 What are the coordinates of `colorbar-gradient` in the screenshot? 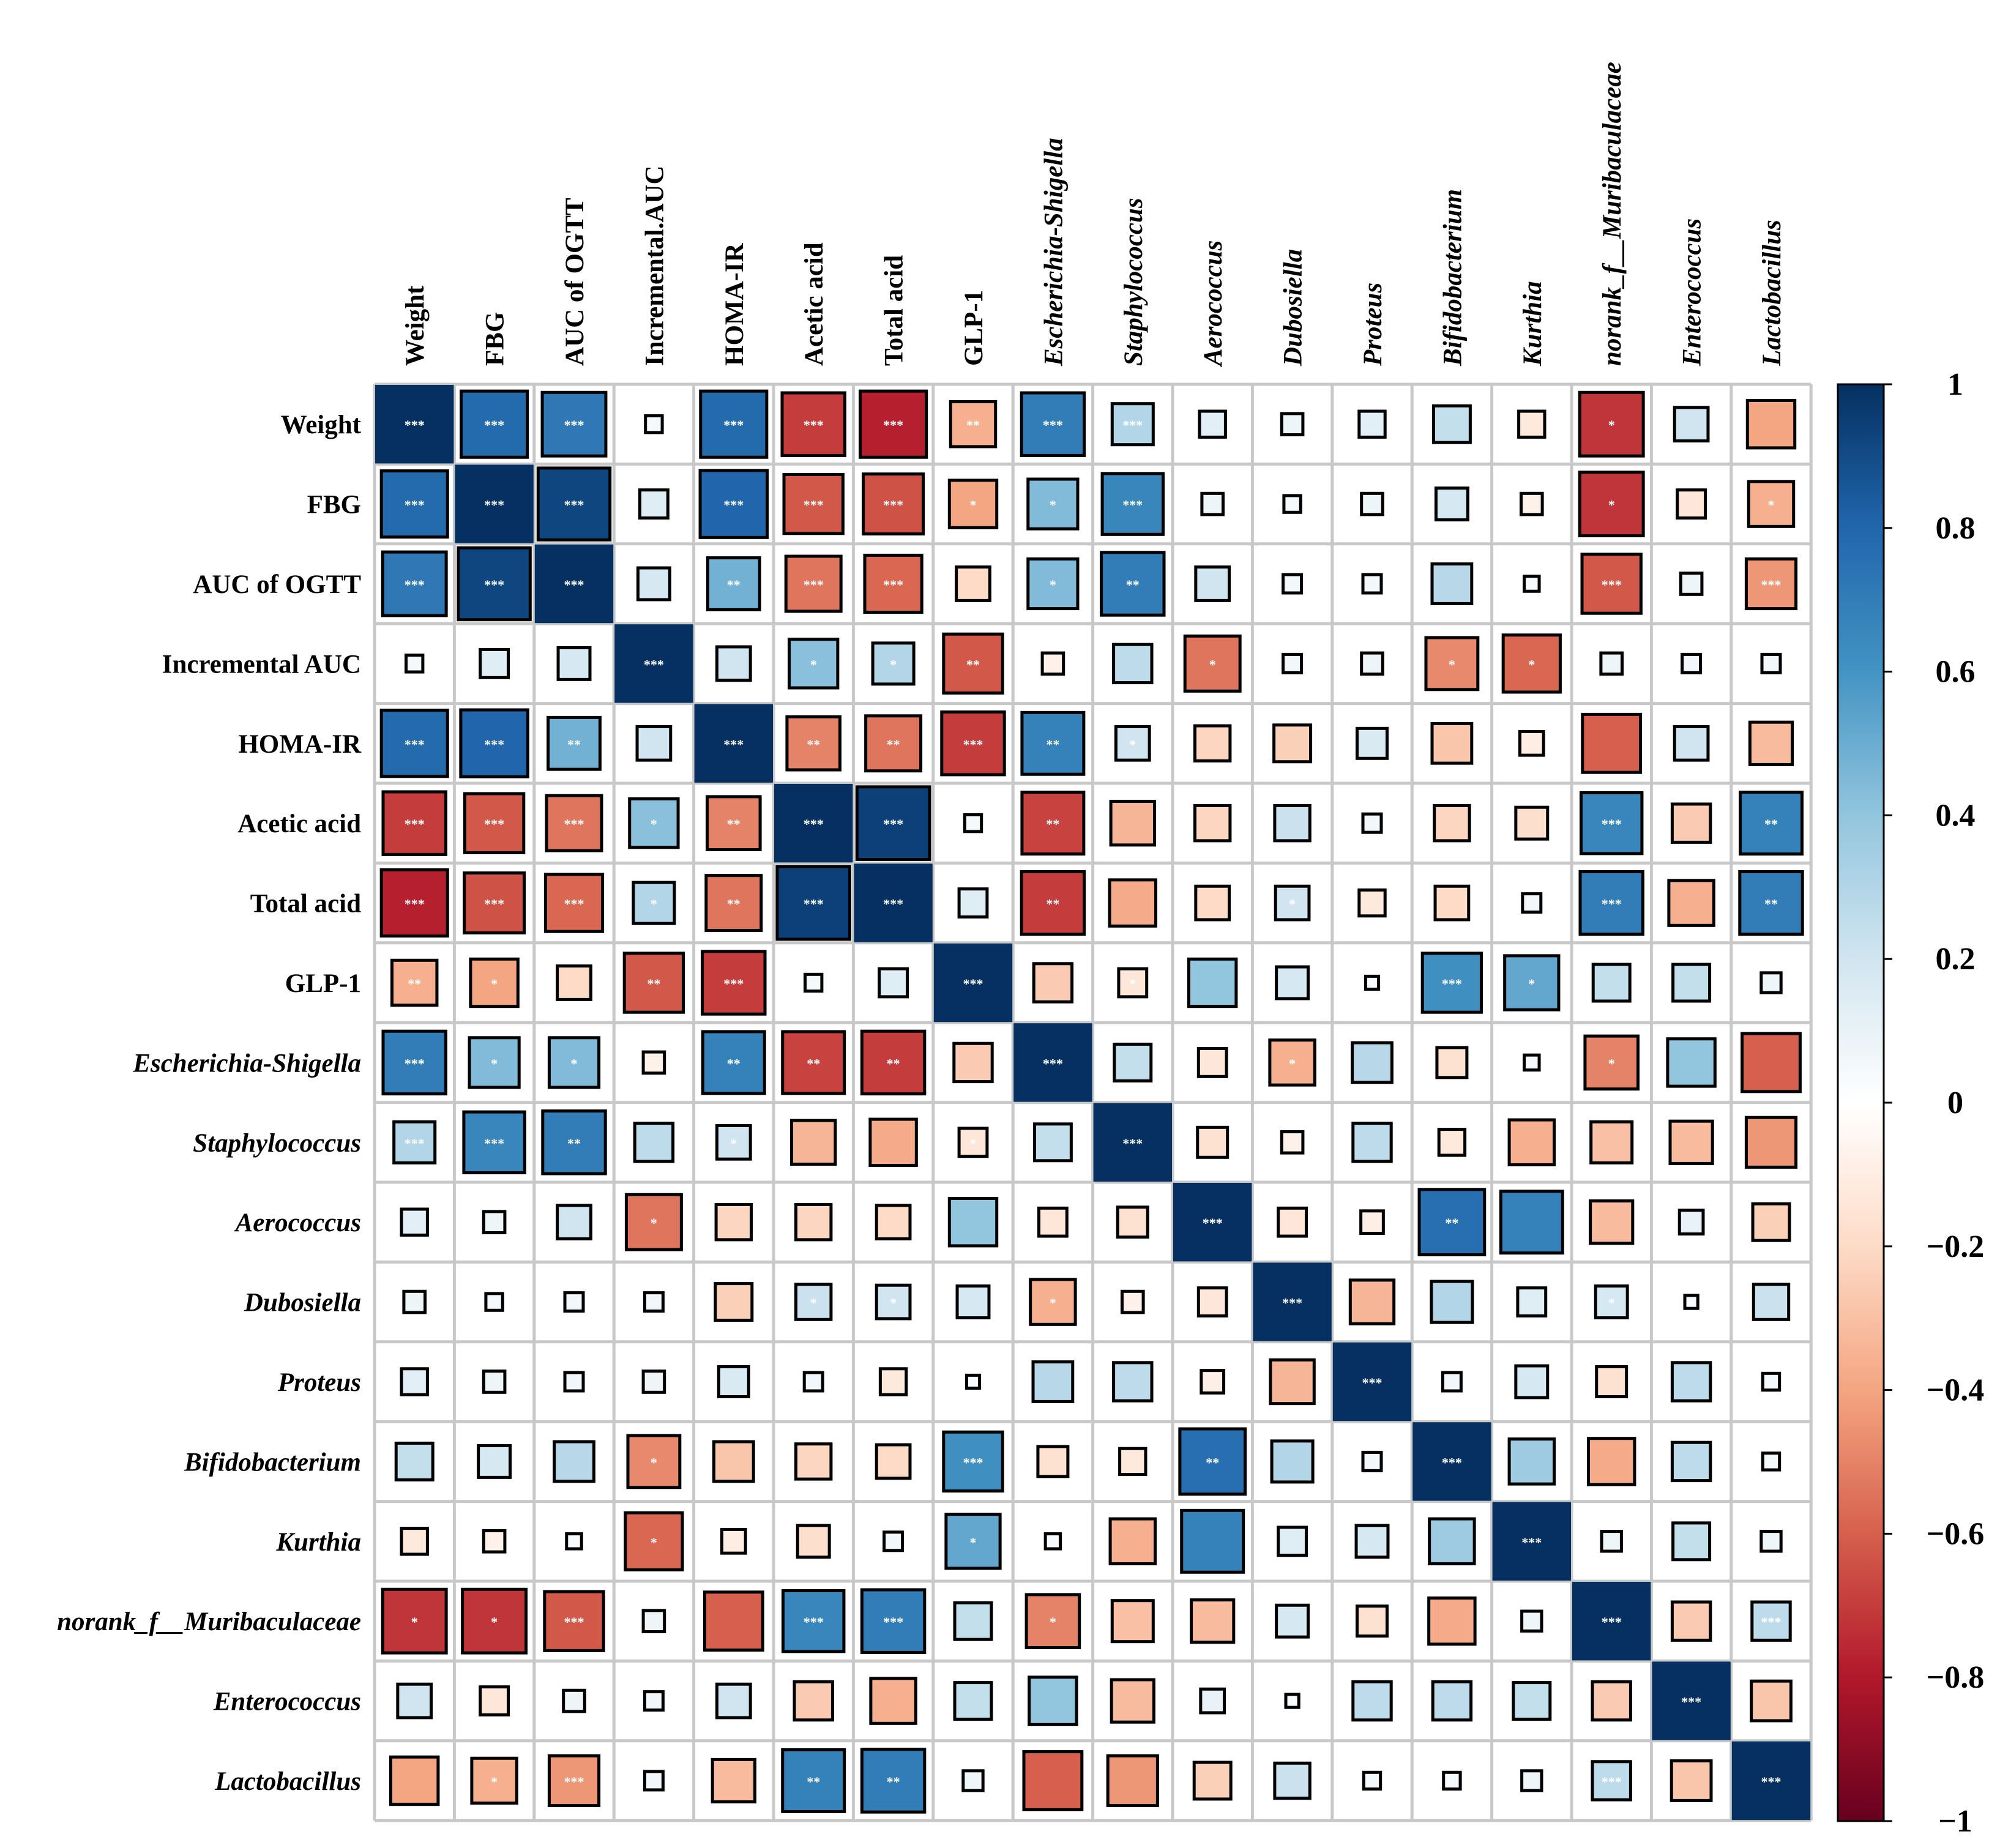 It's located at (1861, 1102).